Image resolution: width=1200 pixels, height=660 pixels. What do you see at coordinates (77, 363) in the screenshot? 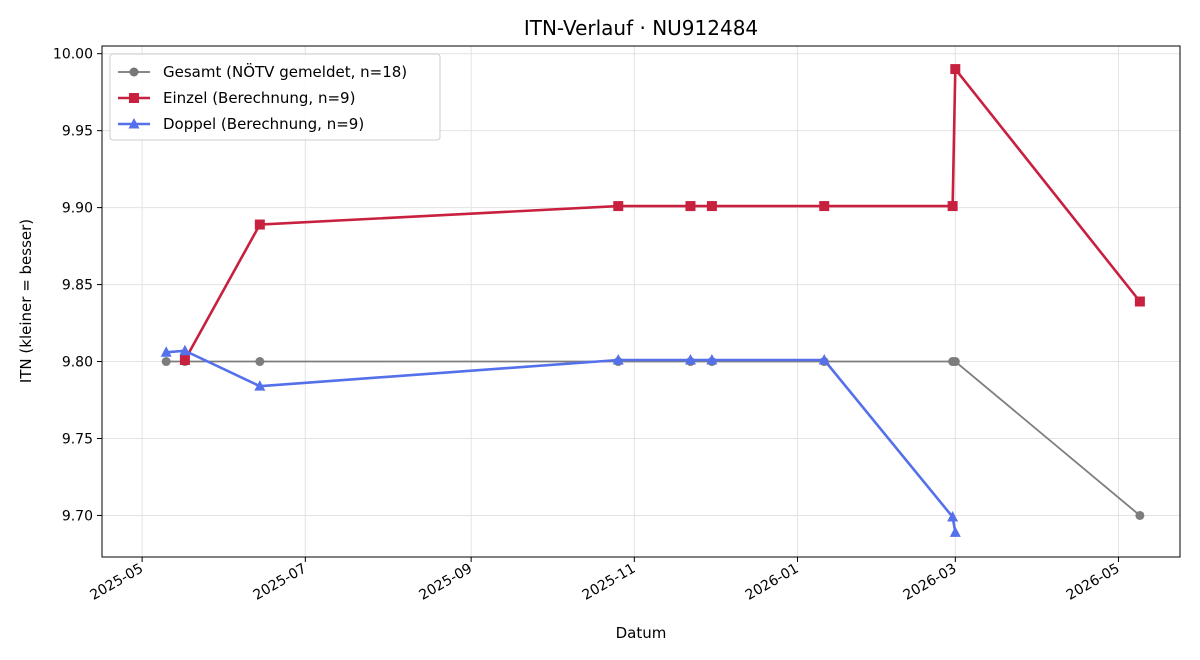
I see `y-tick-label: 9.80` at bounding box center [77, 363].